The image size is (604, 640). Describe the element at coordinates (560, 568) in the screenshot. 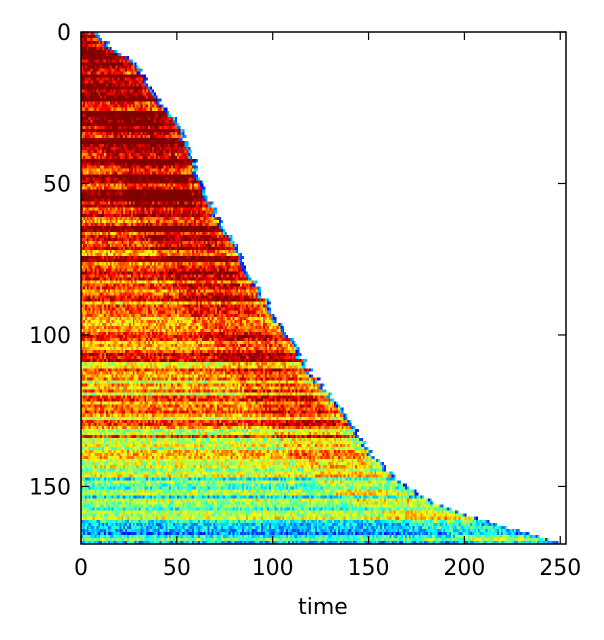

I see `x-tick-label: 250` at that location.